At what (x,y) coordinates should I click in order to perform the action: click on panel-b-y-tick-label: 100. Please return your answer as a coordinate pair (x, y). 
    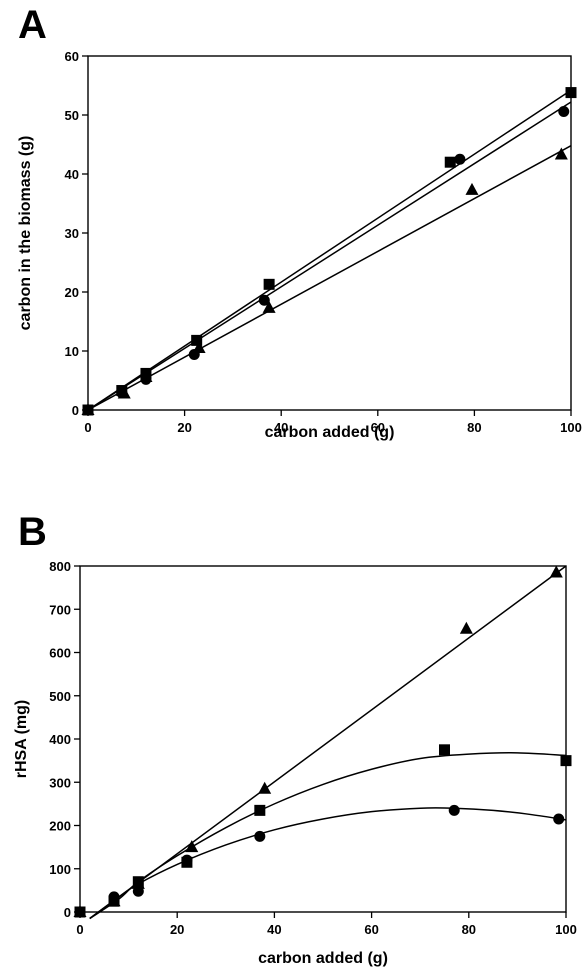
    Looking at the image, I should click on (60, 869).